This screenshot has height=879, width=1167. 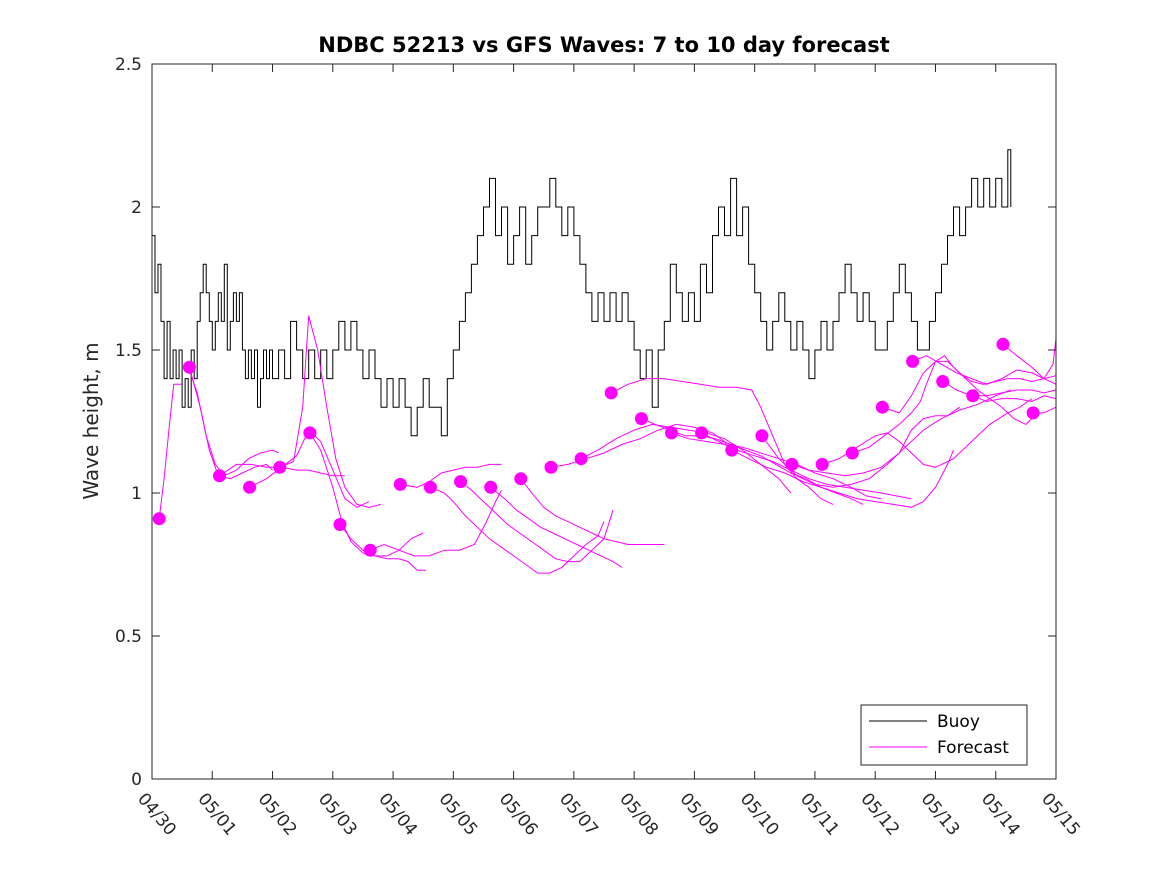 What do you see at coordinates (128, 351) in the screenshot?
I see `y-tick-label-3: 1.5` at bounding box center [128, 351].